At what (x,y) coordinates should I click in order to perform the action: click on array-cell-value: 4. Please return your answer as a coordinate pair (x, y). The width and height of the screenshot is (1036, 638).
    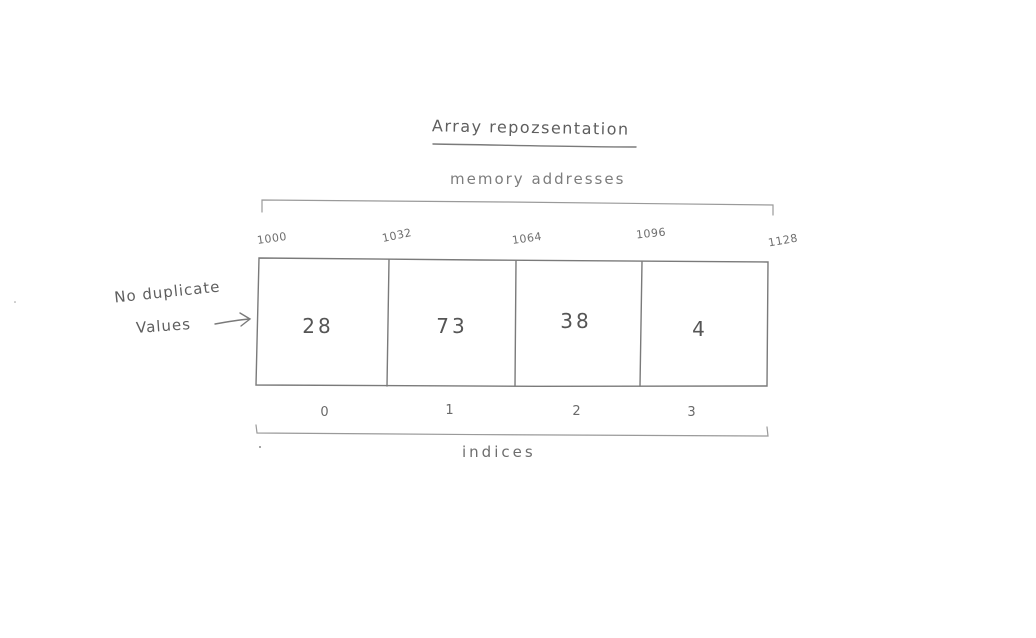
    Looking at the image, I should click on (700, 329).